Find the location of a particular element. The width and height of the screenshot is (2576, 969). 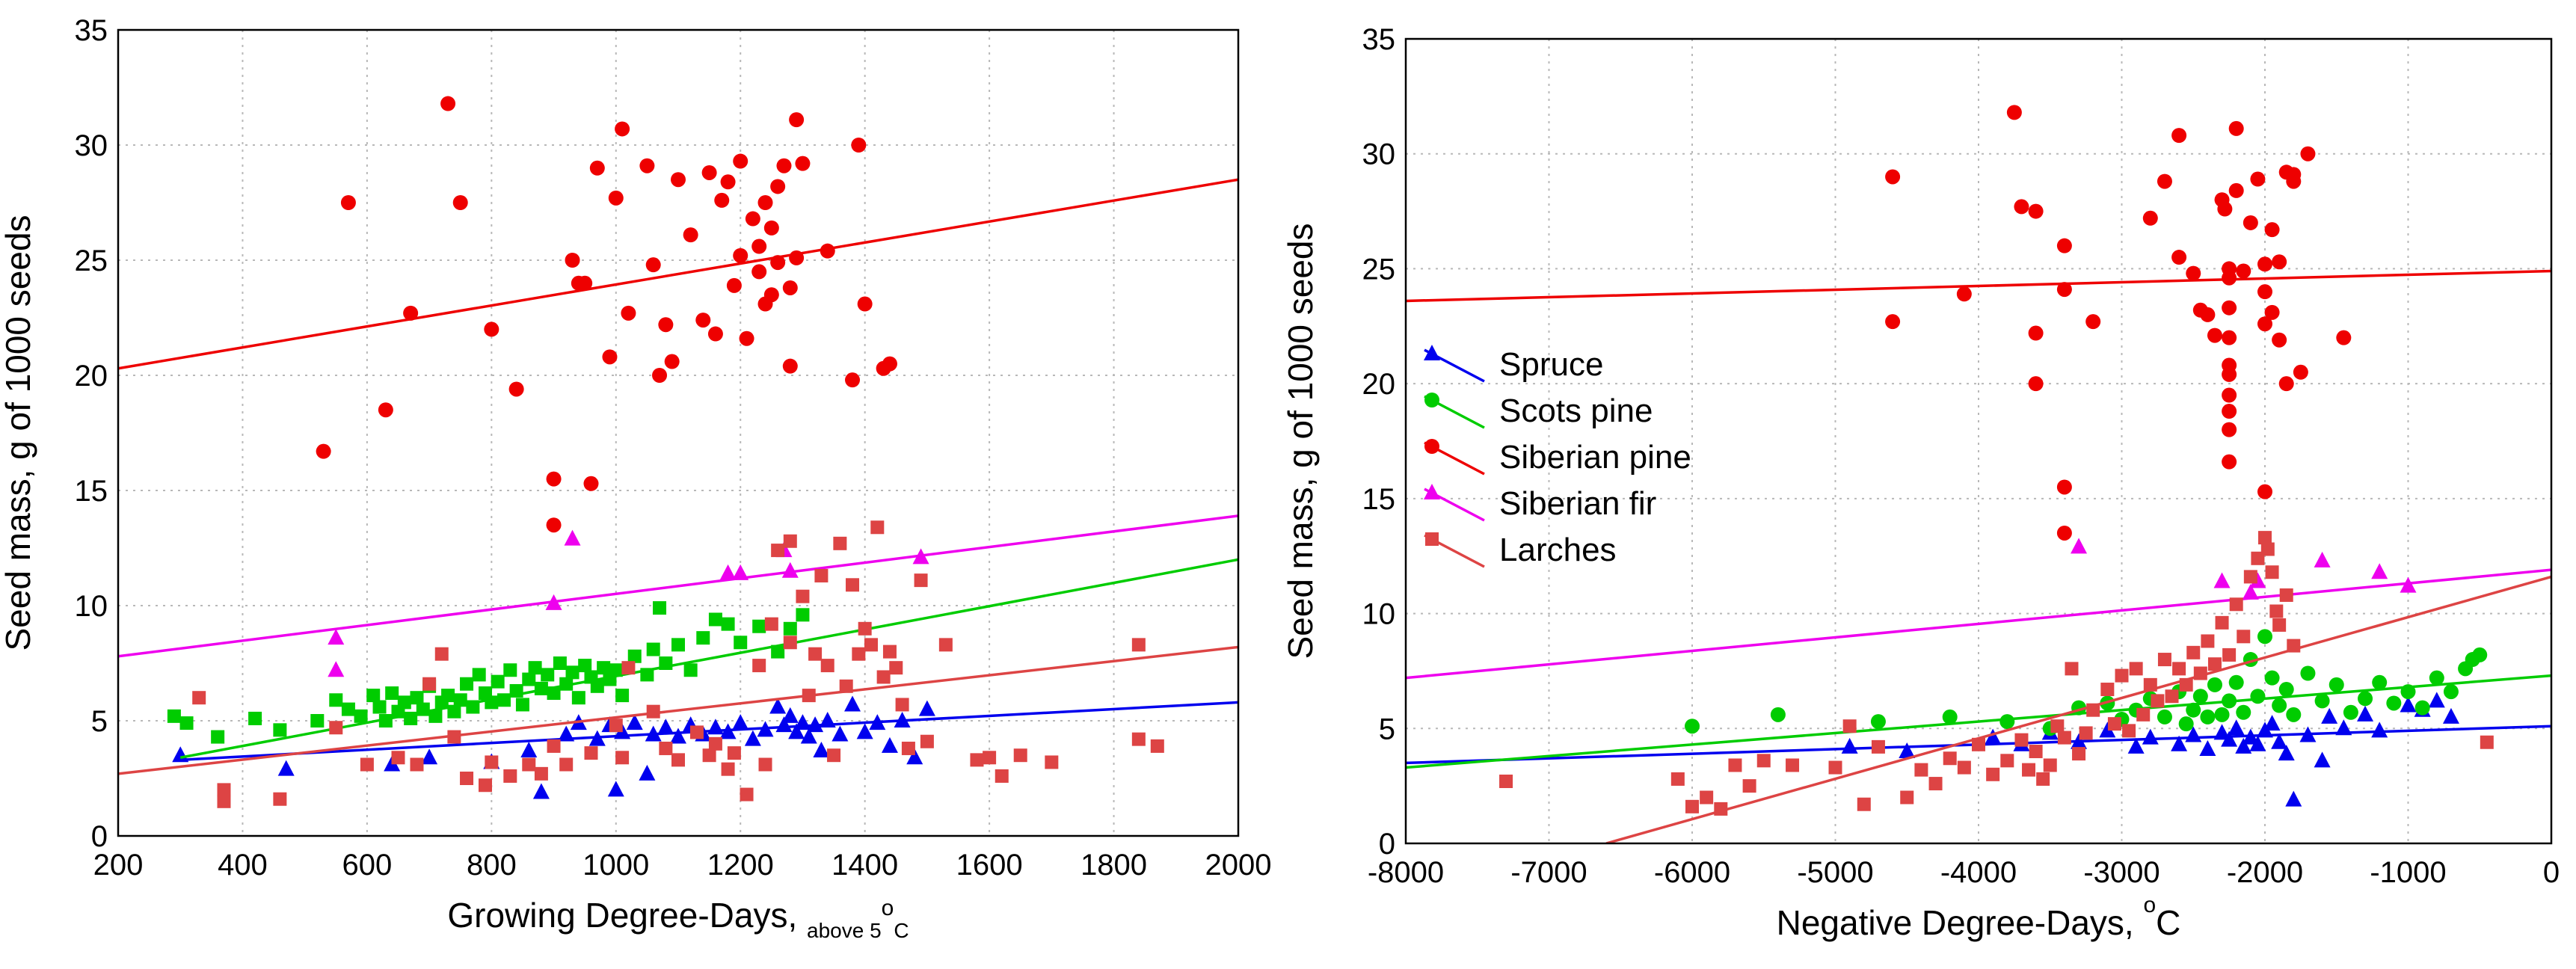

y-tick-label: 20 is located at coordinates (91, 376).